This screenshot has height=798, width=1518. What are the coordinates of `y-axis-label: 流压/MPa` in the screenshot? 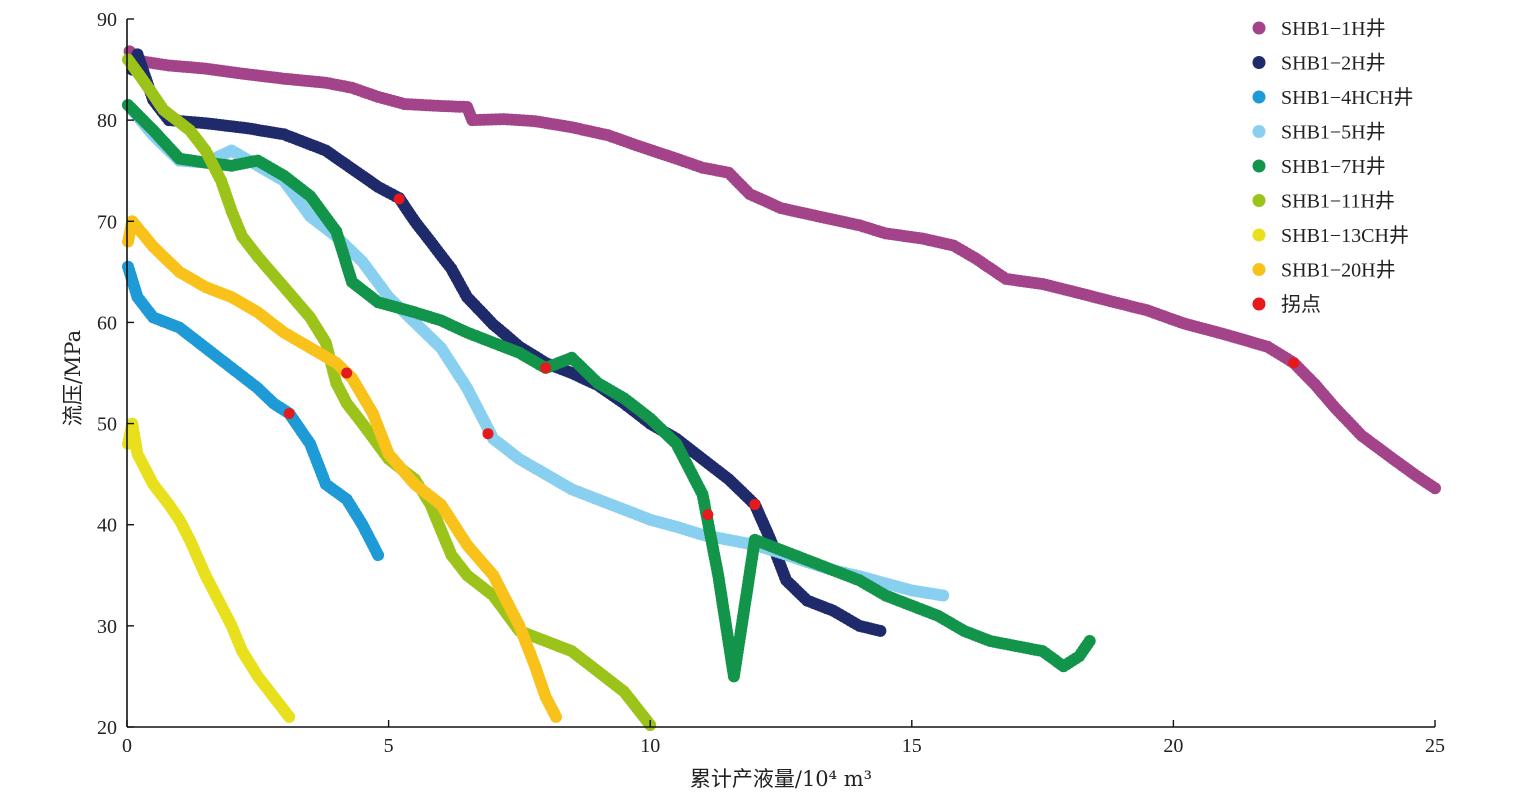 It's located at (73, 378).